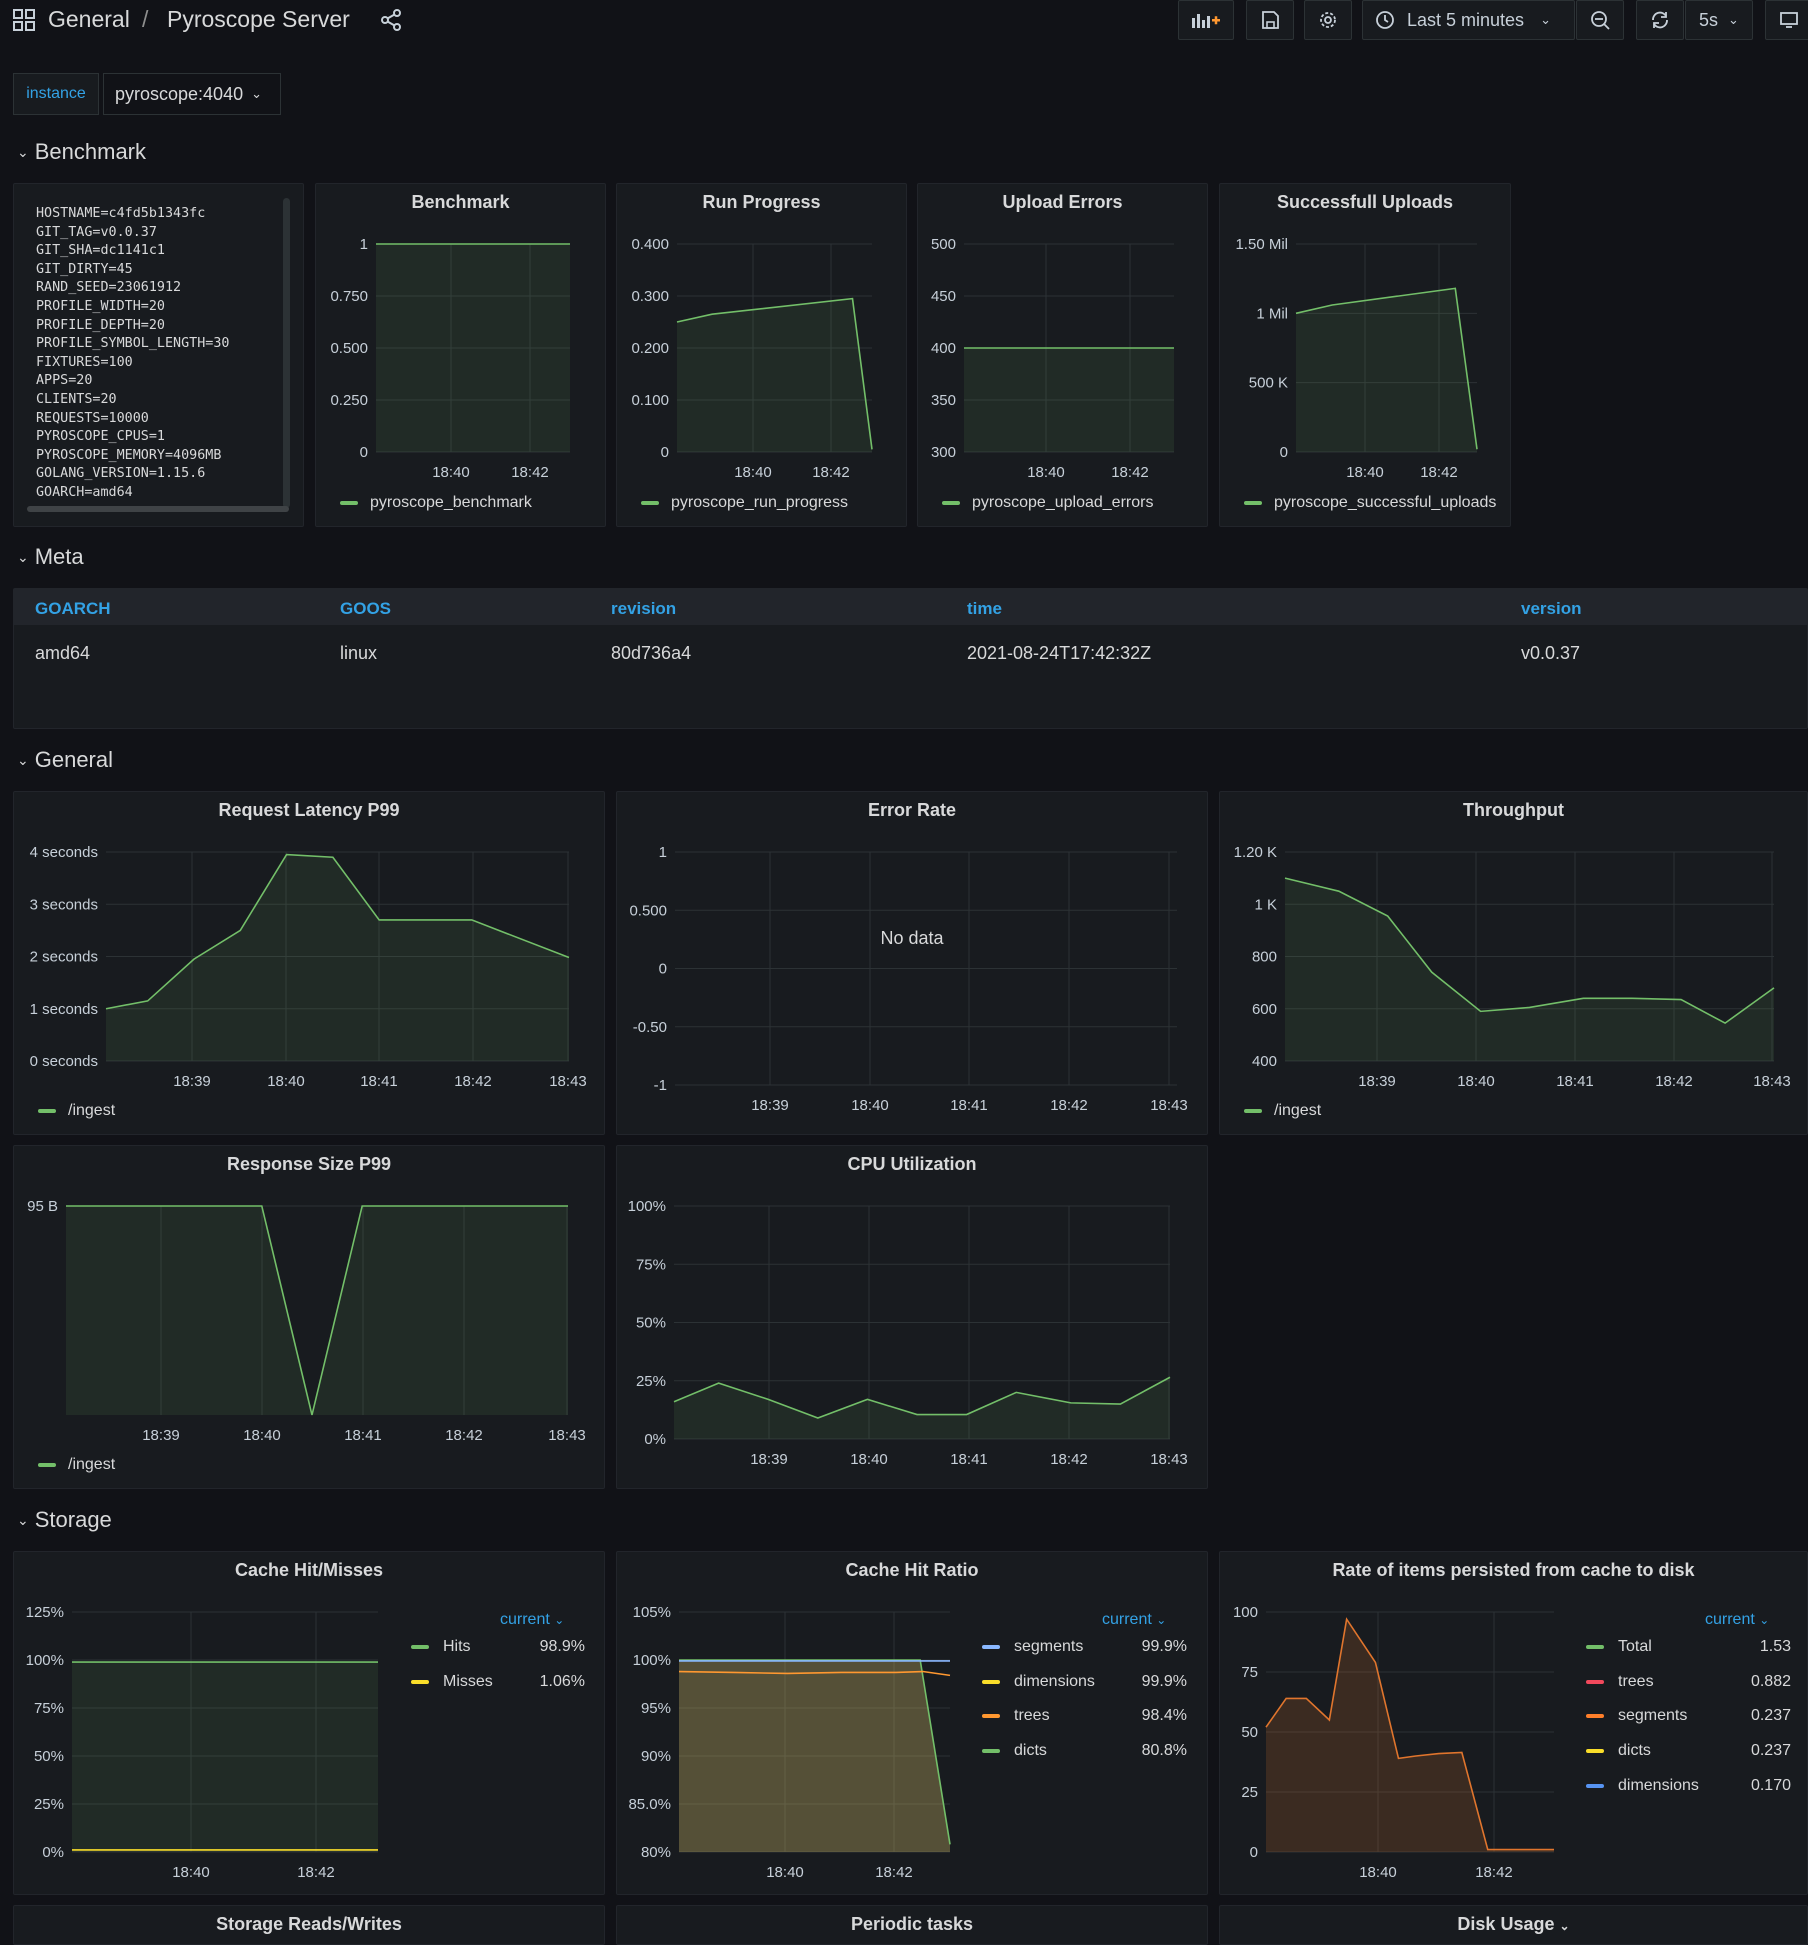 The height and width of the screenshot is (1945, 1808). What do you see at coordinates (468, 1681) in the screenshot?
I see `legend-series-name: Misses` at bounding box center [468, 1681].